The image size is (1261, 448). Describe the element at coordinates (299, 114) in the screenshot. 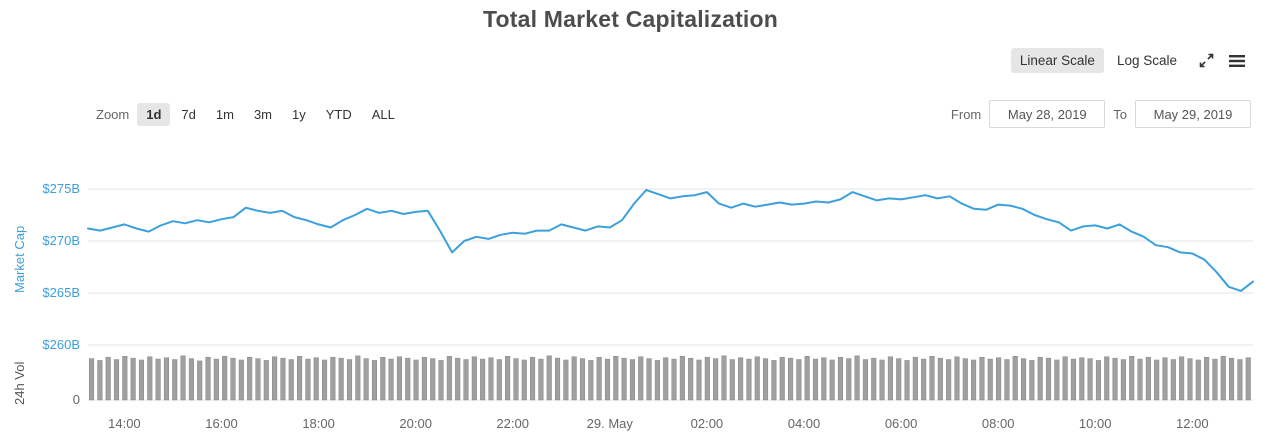

I see `zoom-button-1y: 1y` at that location.